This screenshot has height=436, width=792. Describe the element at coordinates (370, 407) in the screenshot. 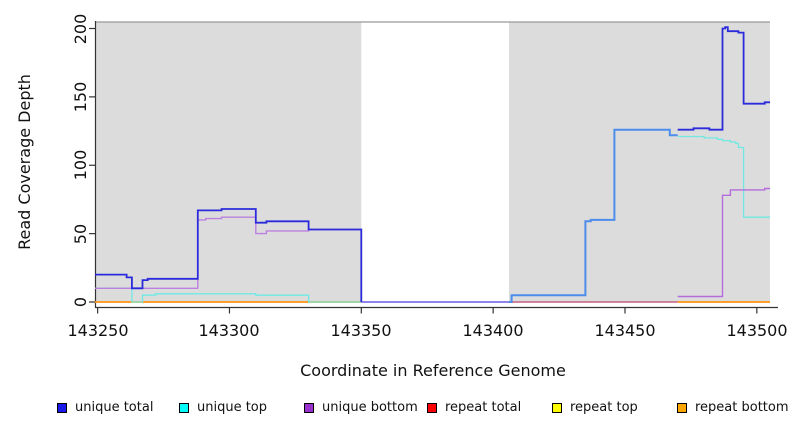

I see `legend-label: unique bottom` at that location.